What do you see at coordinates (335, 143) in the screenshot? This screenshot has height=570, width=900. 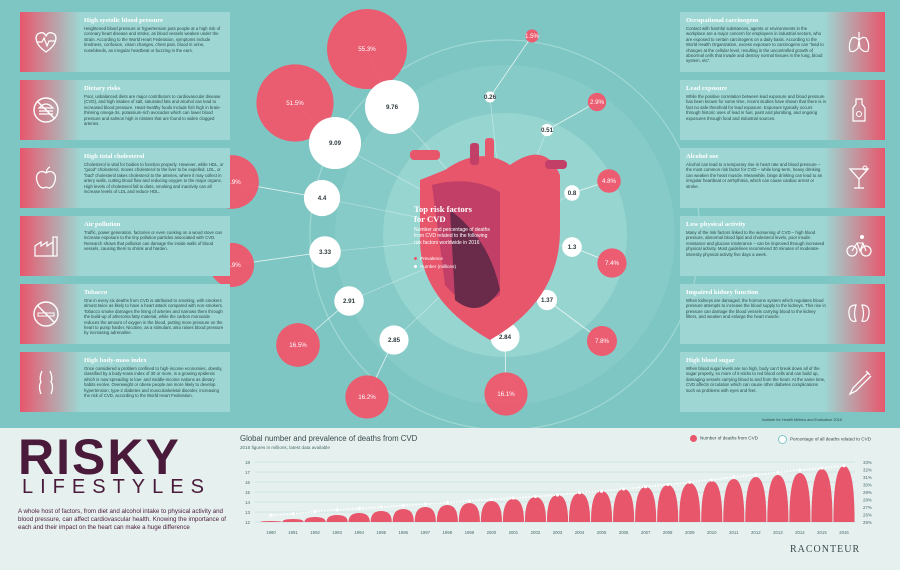 I see `number-label: 9.09` at bounding box center [335, 143].